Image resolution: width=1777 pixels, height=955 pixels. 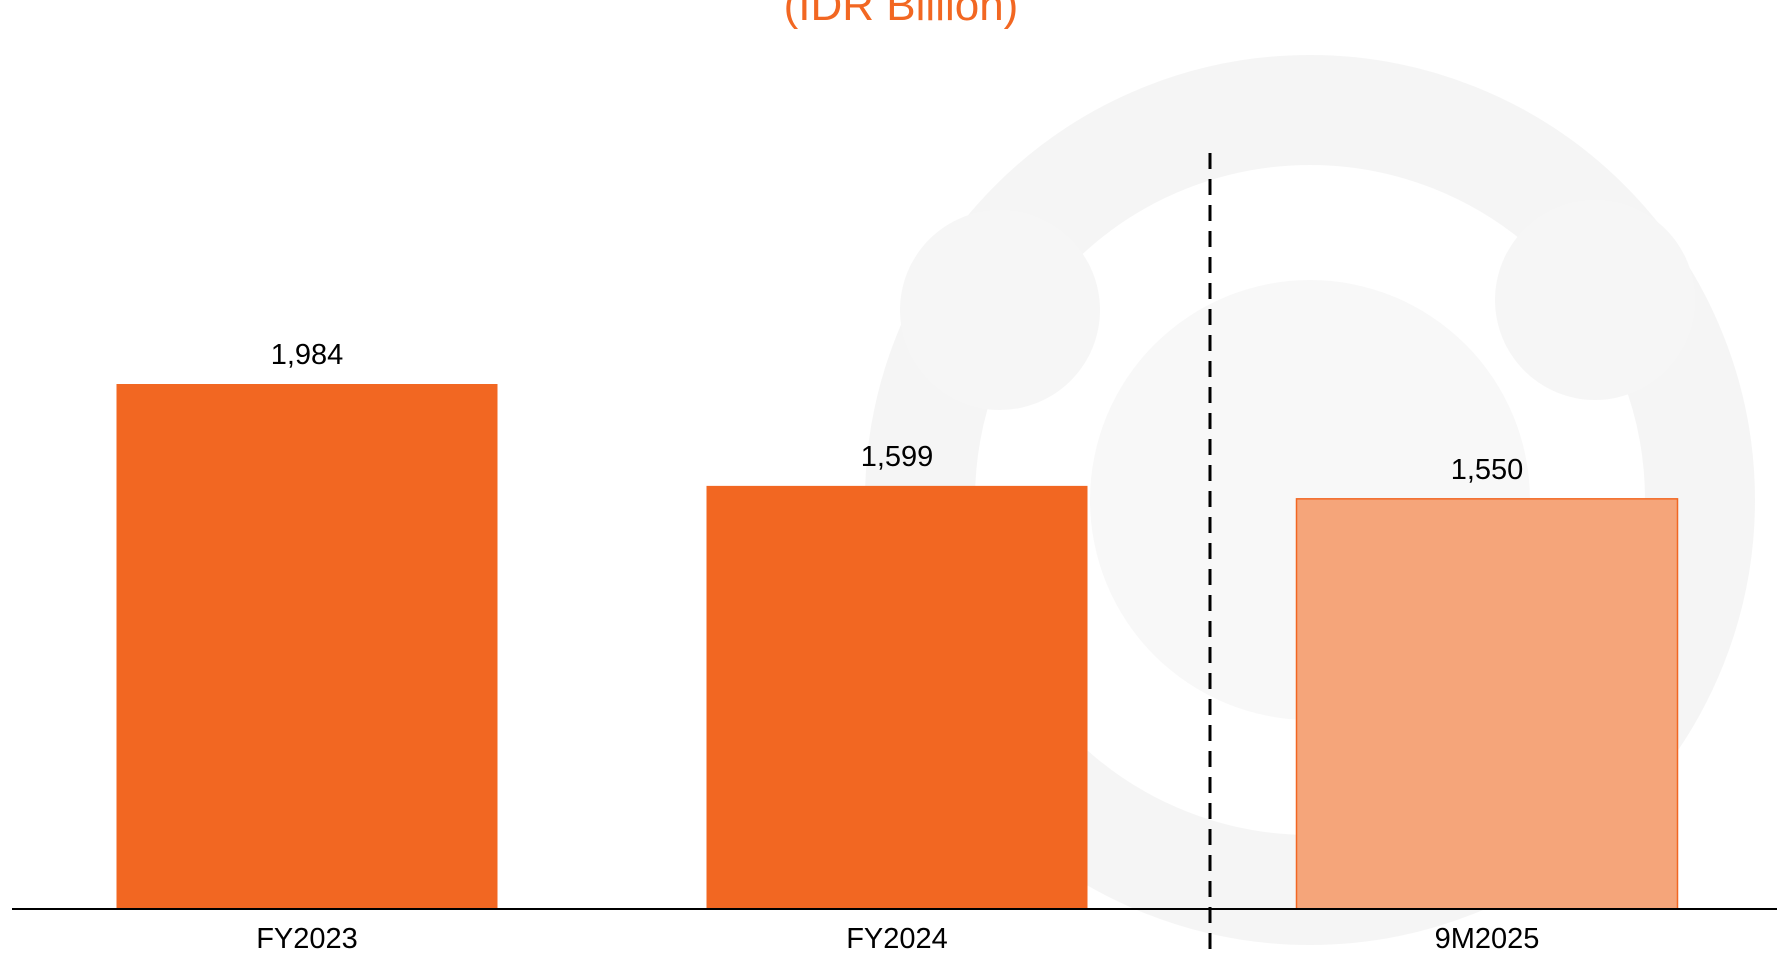 I want to click on x-tick-label: 9M2025, so click(x=1487, y=939).